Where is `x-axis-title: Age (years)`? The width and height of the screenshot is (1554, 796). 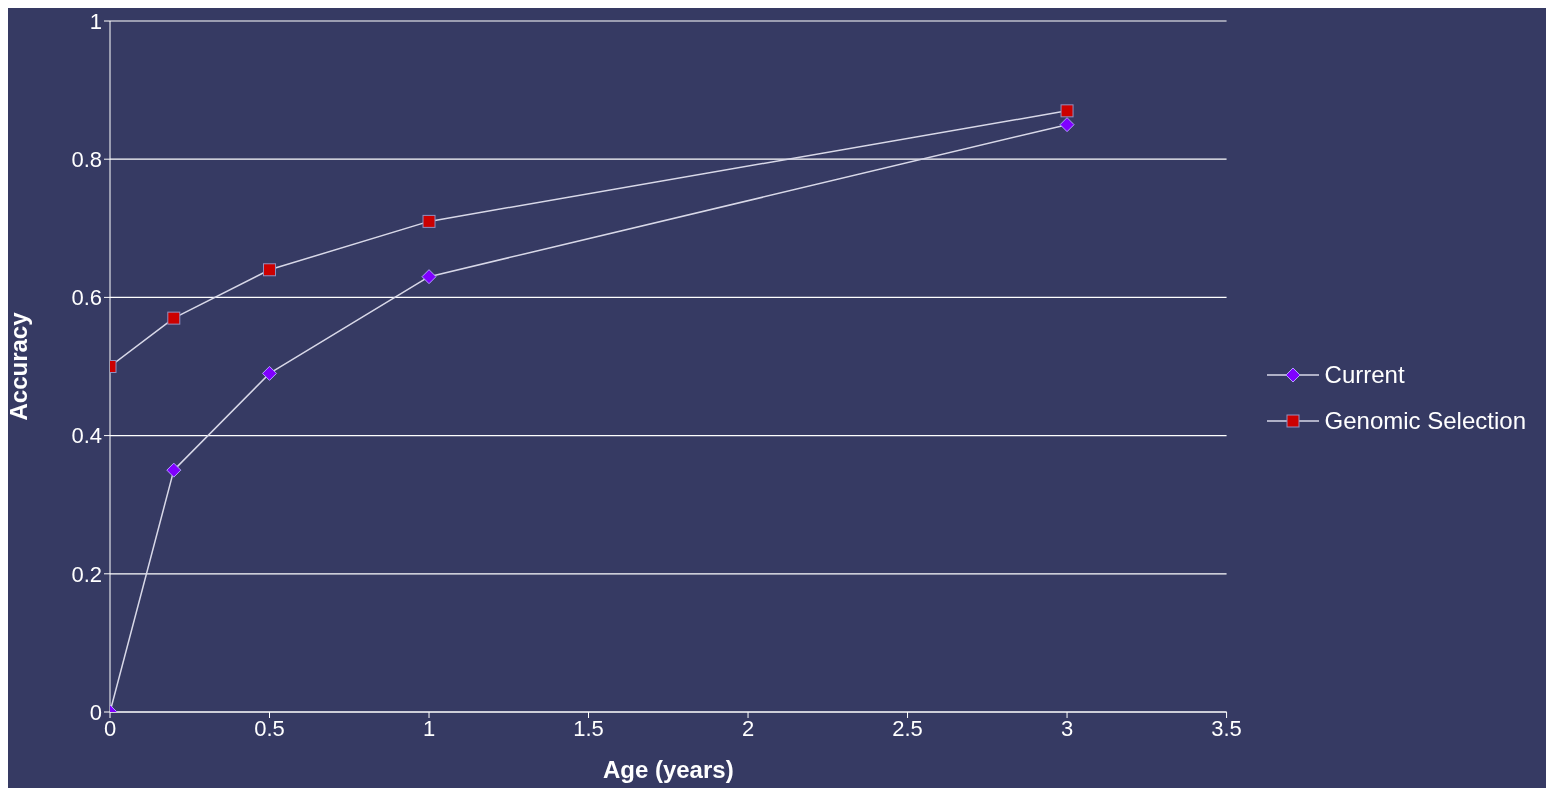
x-axis-title: Age (years) is located at coordinates (668, 769).